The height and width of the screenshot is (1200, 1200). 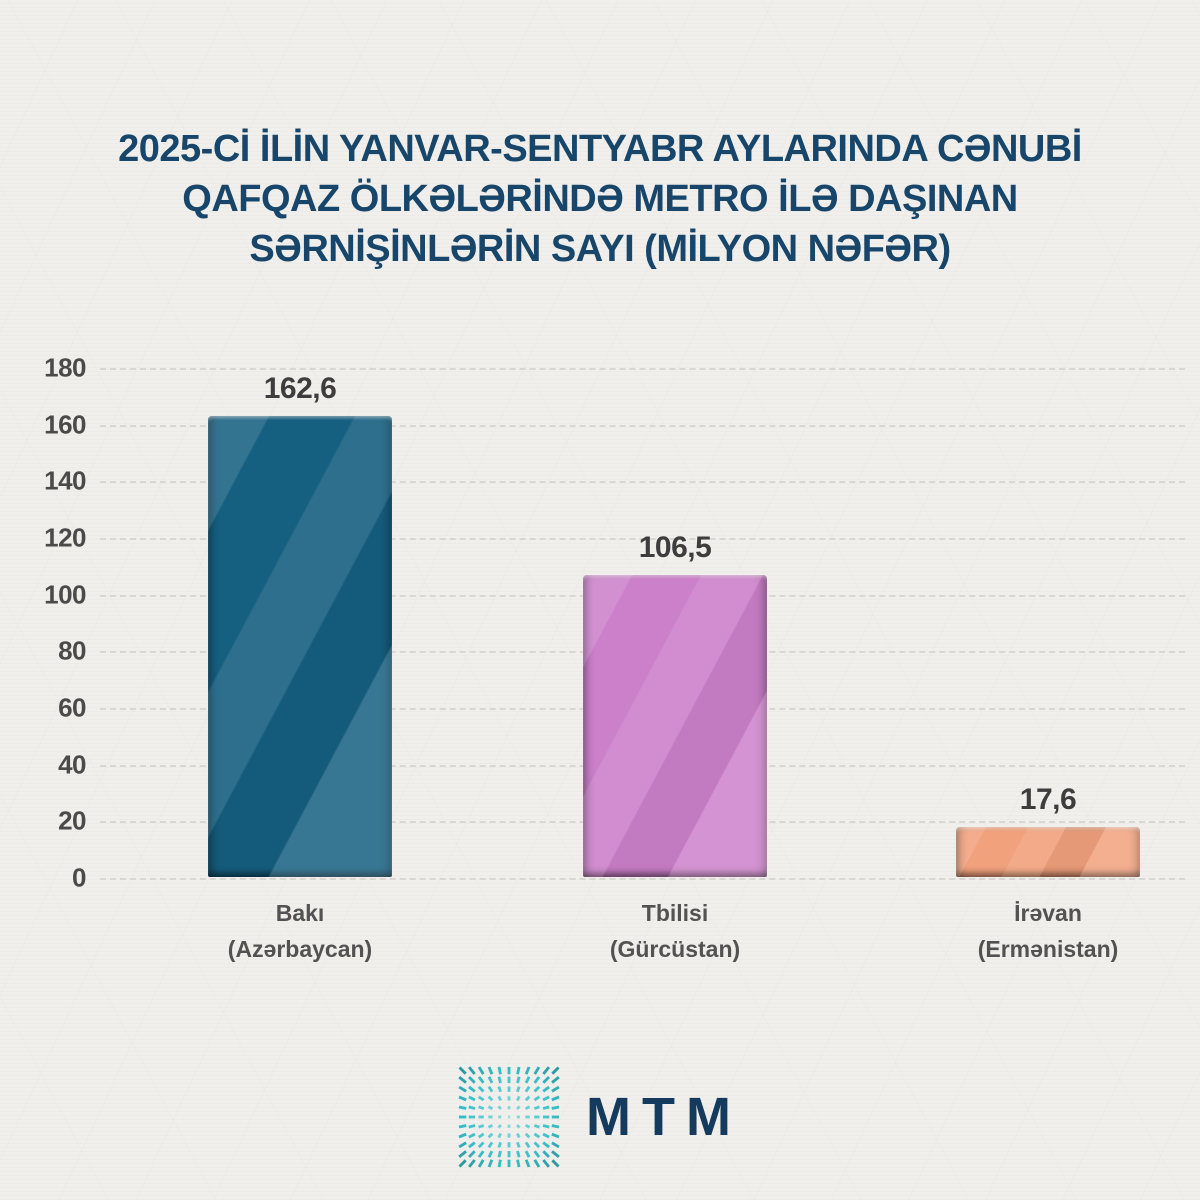 I want to click on y-axis-tick-label: 160, so click(x=65, y=424).